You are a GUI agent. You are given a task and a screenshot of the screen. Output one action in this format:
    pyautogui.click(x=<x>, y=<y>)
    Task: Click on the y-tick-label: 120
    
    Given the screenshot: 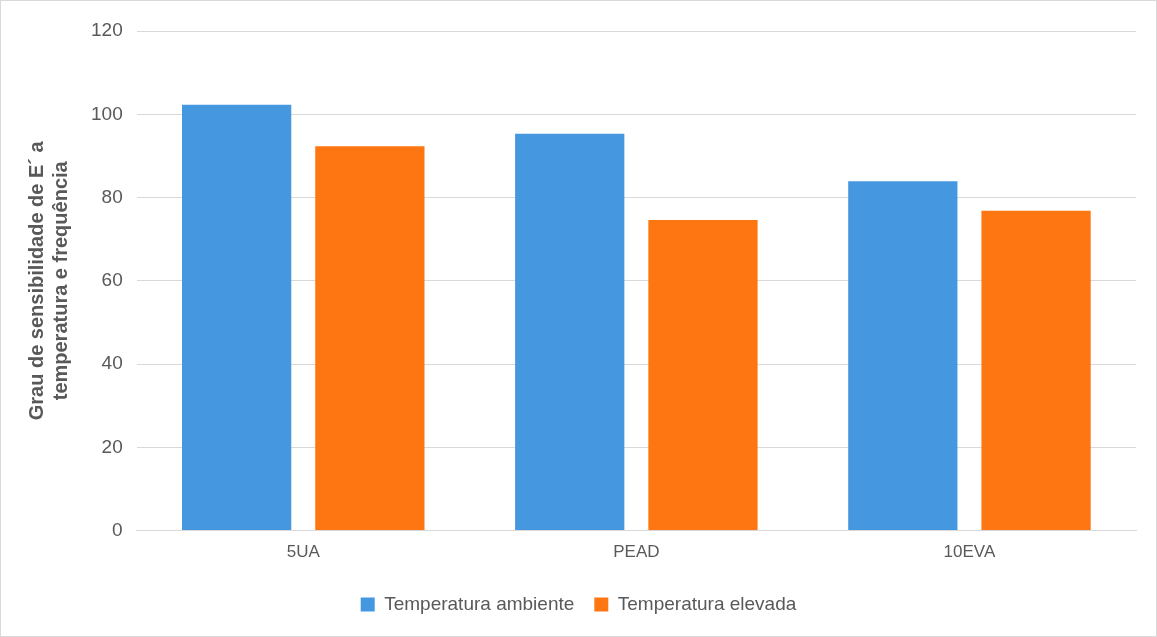 What is the action you would take?
    pyautogui.click(x=107, y=30)
    